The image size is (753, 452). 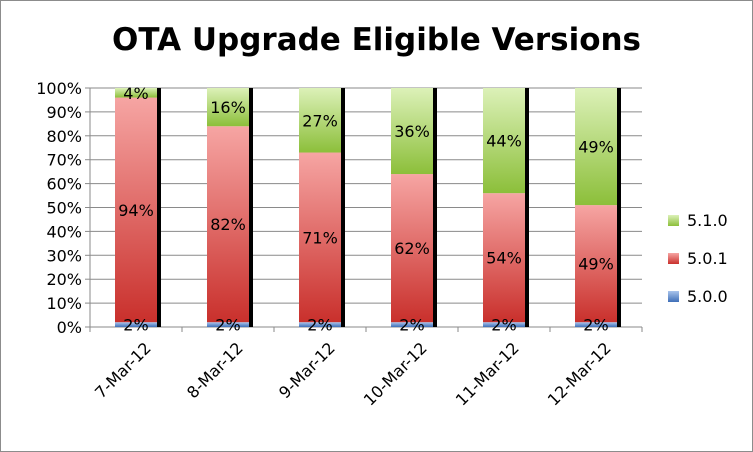 What do you see at coordinates (707, 220) in the screenshot?
I see `legend-label: 5.1.0` at bounding box center [707, 220].